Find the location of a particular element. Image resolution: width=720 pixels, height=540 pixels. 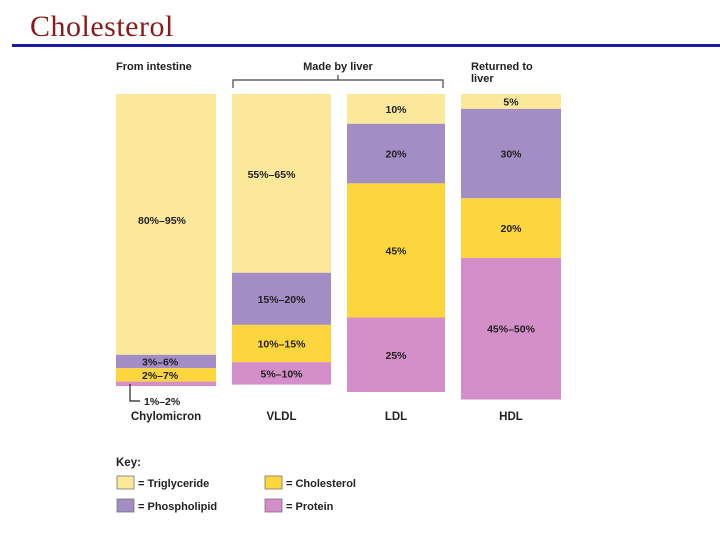

data-label-vldl-phospholipid: 15%–20% is located at coordinates (282, 300).